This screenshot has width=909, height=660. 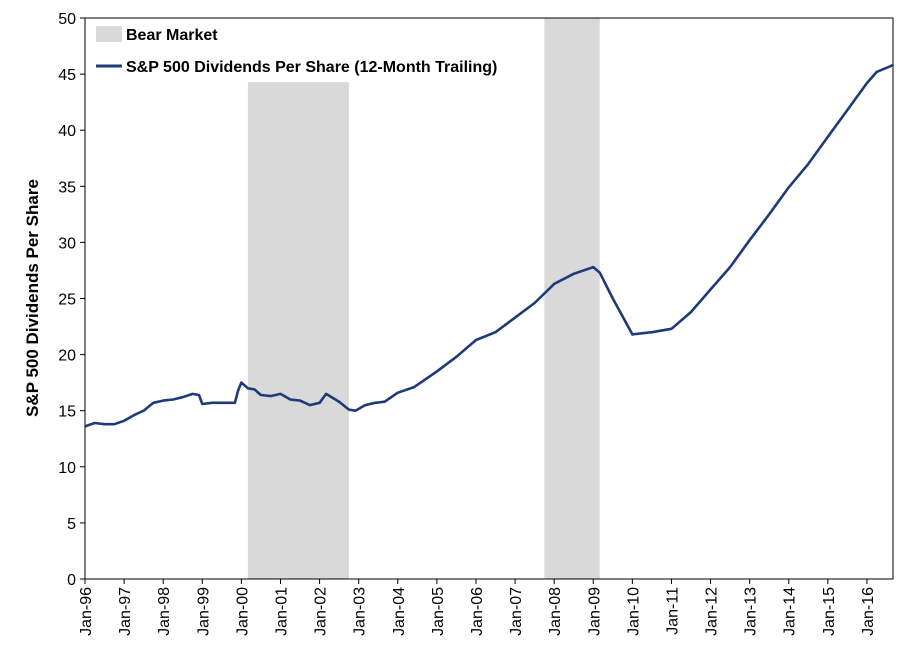 What do you see at coordinates (125, 611) in the screenshot?
I see `x-tick-label-Jan-97: Jan-97` at bounding box center [125, 611].